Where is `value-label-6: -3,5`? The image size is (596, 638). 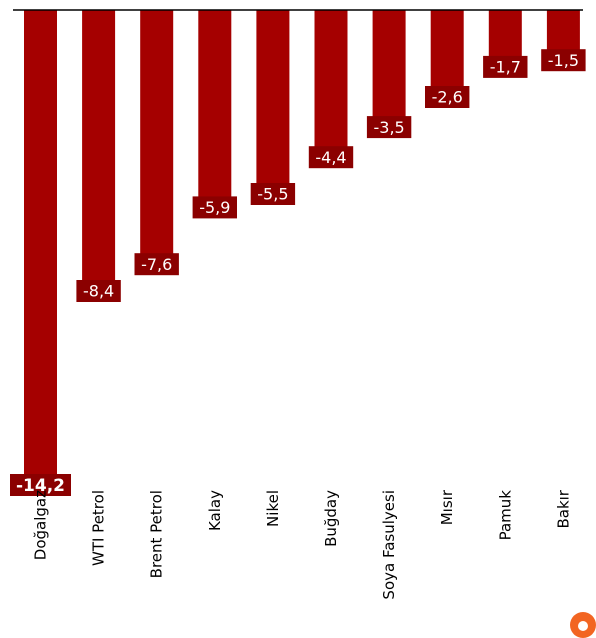 value-label-6: -3,5 is located at coordinates (388, 127).